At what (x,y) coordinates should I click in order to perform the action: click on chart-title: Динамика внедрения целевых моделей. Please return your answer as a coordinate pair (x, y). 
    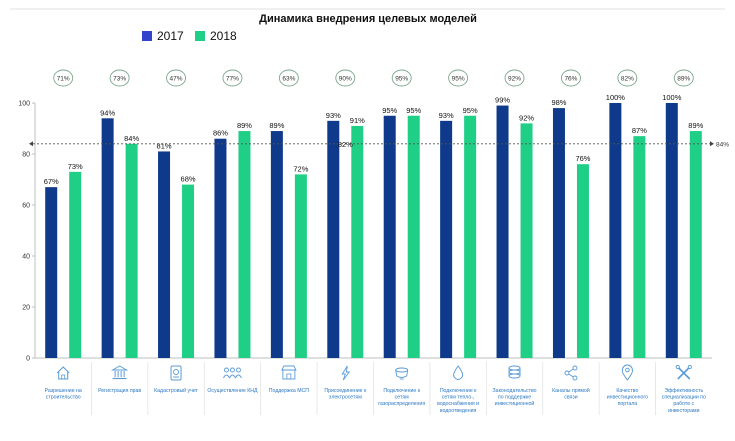
    Looking at the image, I should click on (368, 19).